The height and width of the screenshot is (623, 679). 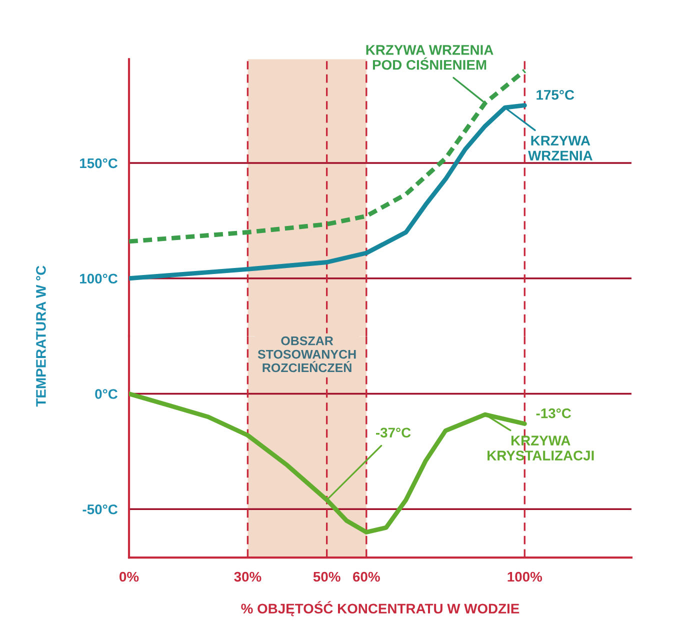 I want to click on annotation: -37°C, so click(x=393, y=433).